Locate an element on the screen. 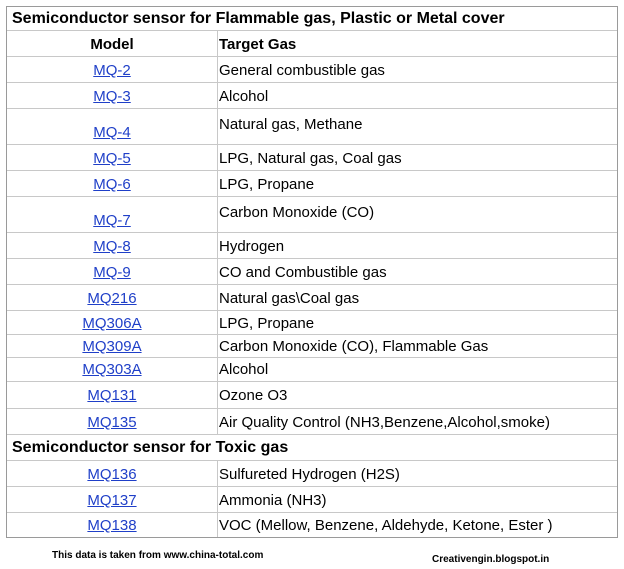 The image size is (624, 569). column-header-model: Model is located at coordinates (112, 44).